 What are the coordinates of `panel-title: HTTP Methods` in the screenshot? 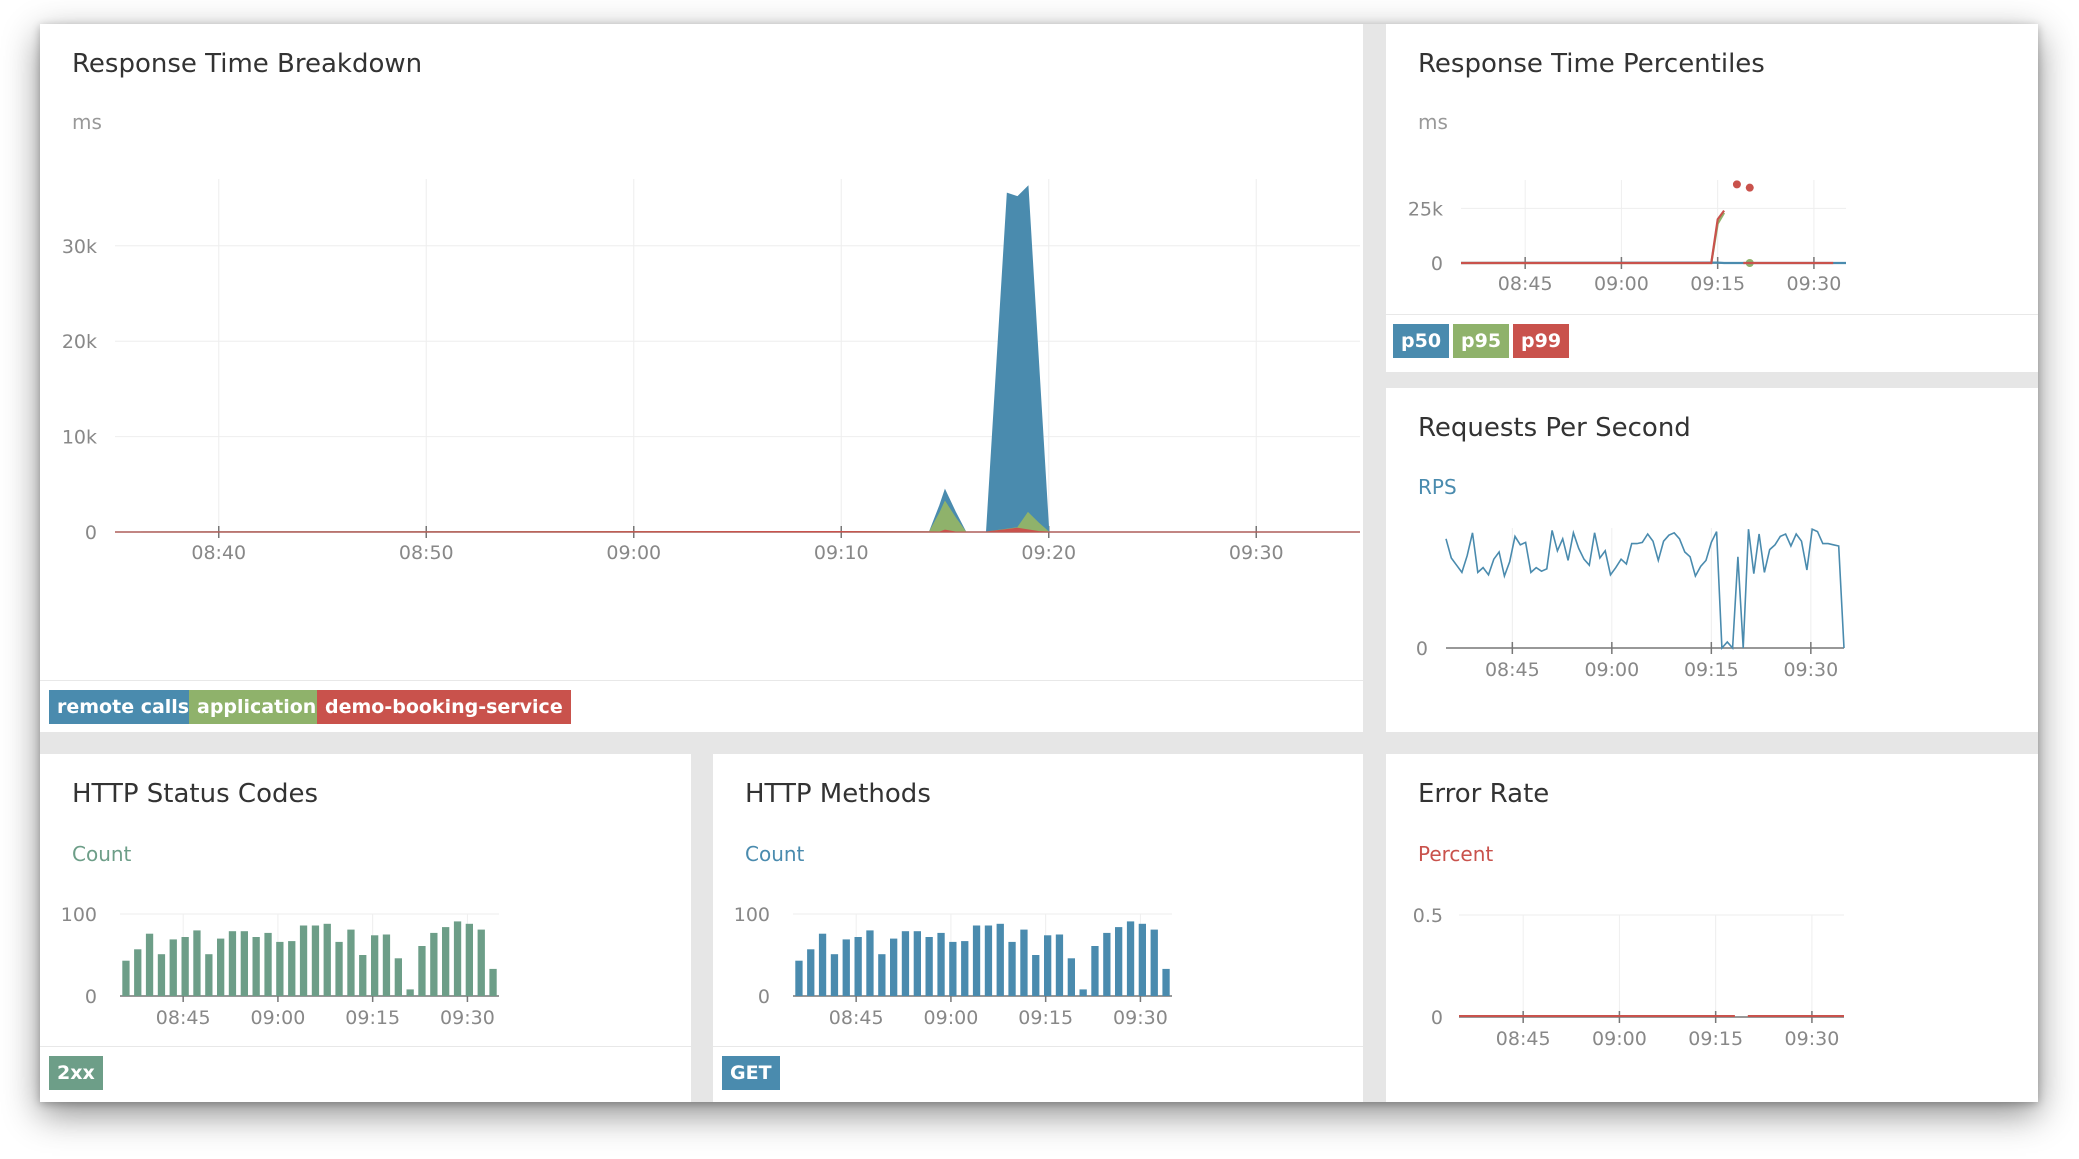 It's located at (838, 794).